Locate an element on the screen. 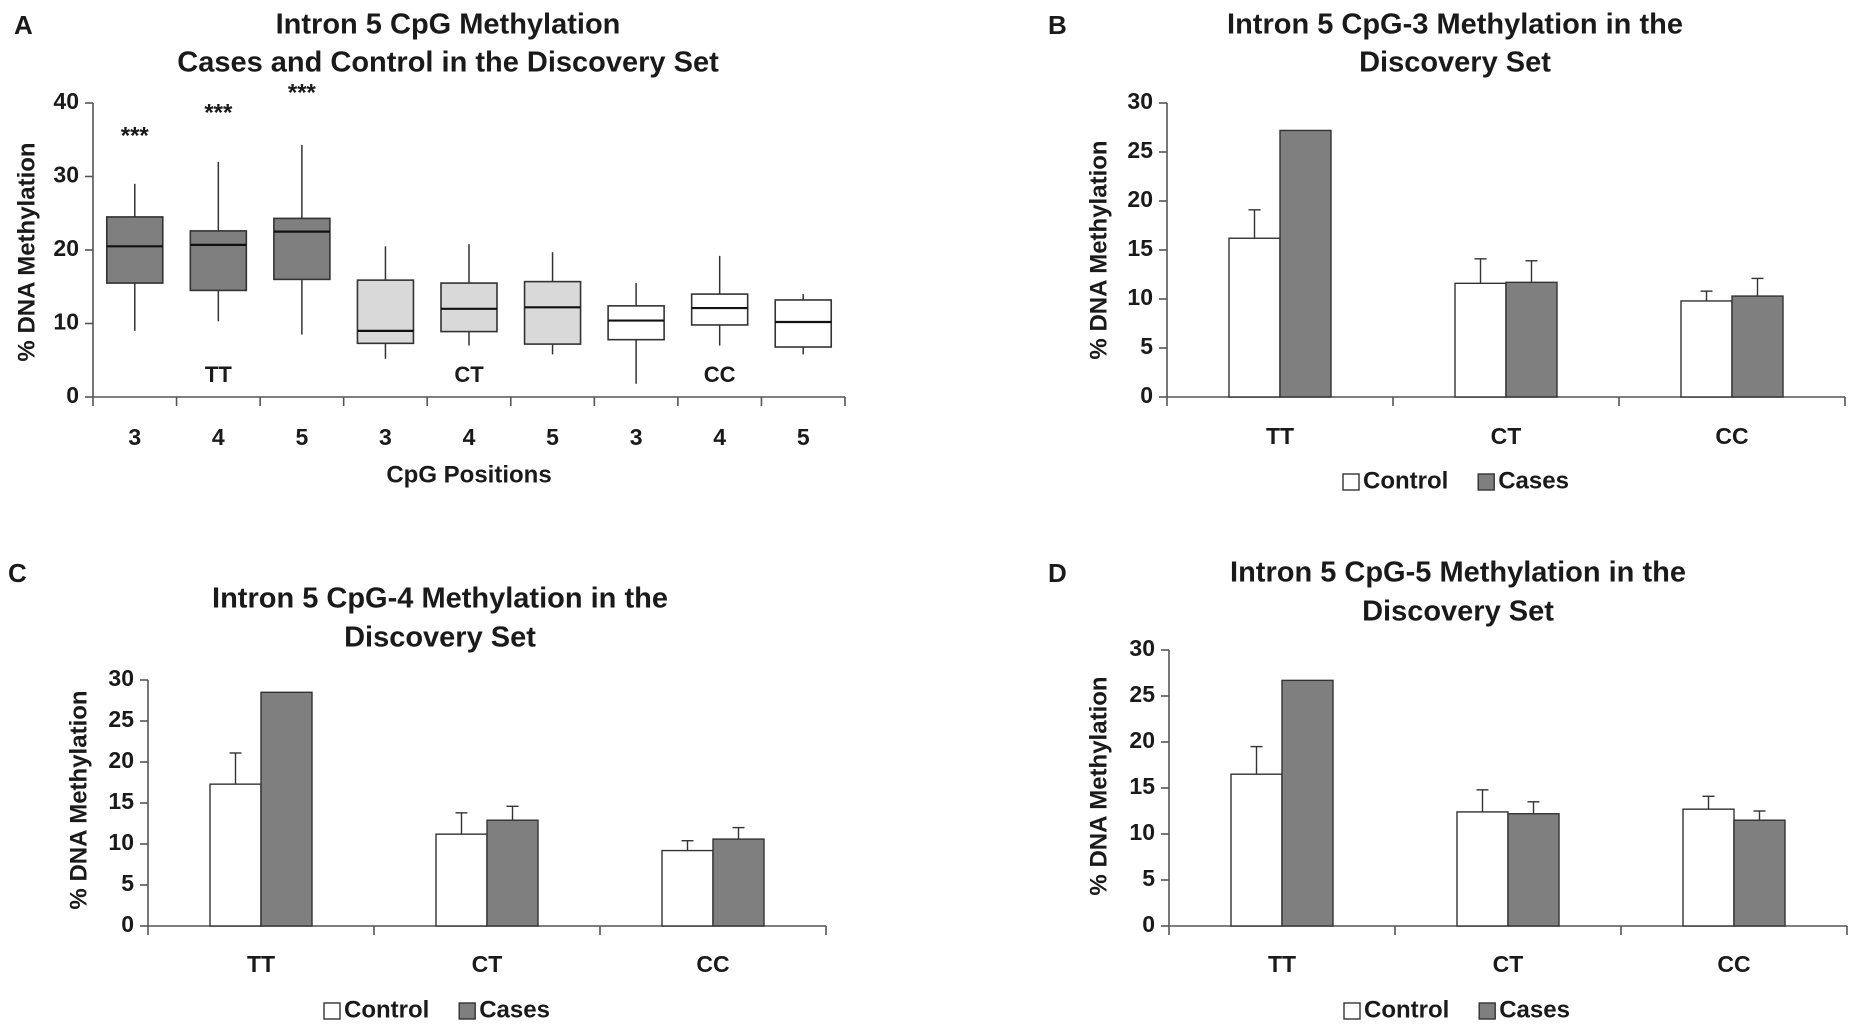 This screenshot has height=1025, width=1850. panel-letter-c: C is located at coordinates (17, 573).